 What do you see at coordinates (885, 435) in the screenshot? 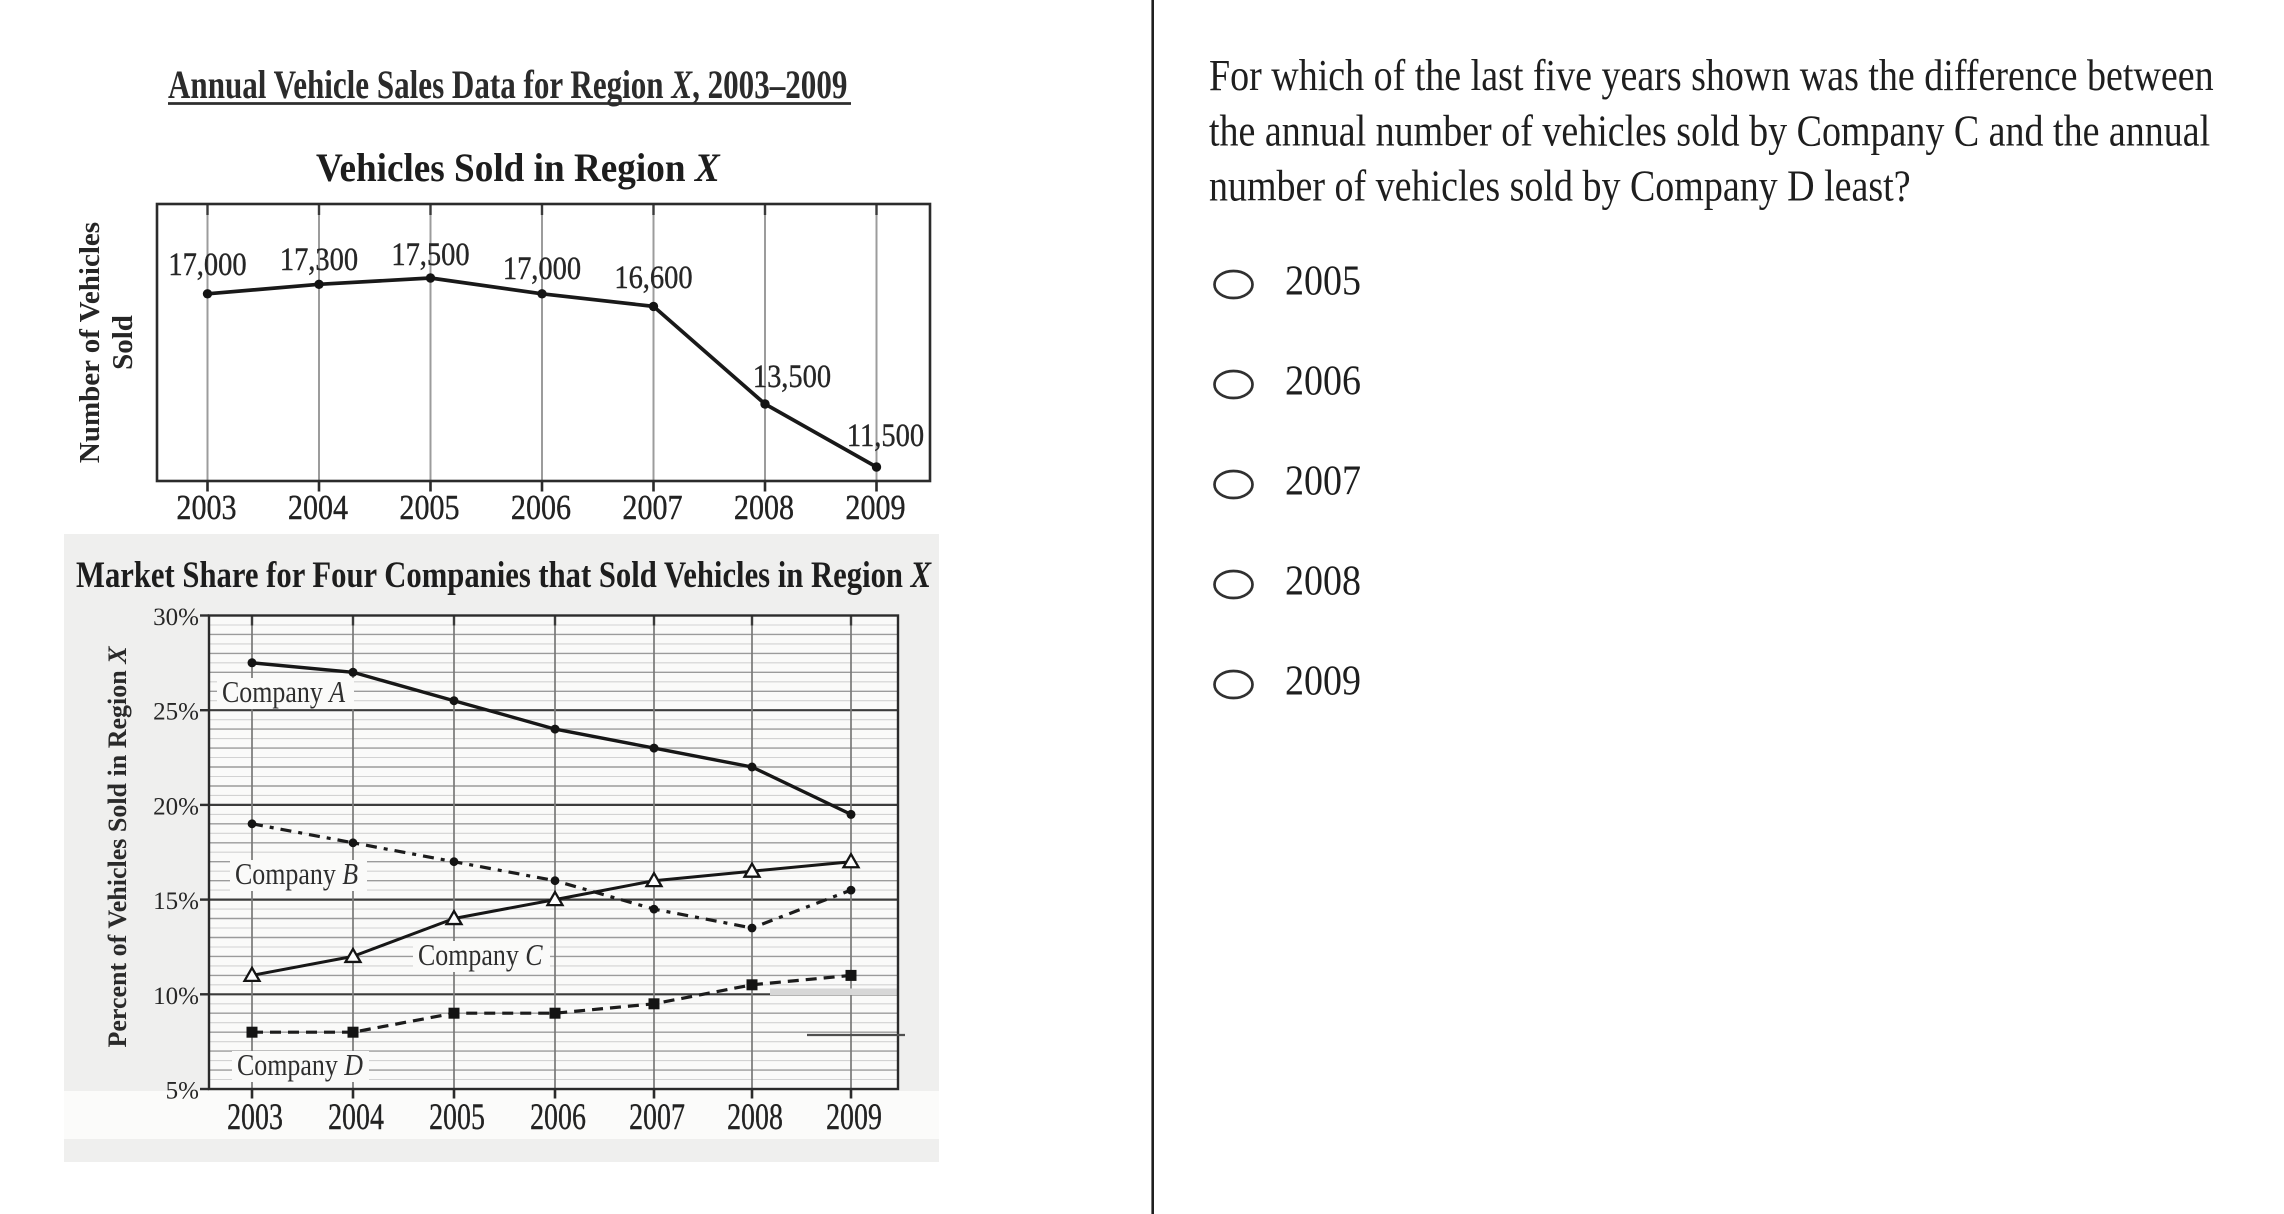
I see `svg-text: 11,500` at bounding box center [885, 435].